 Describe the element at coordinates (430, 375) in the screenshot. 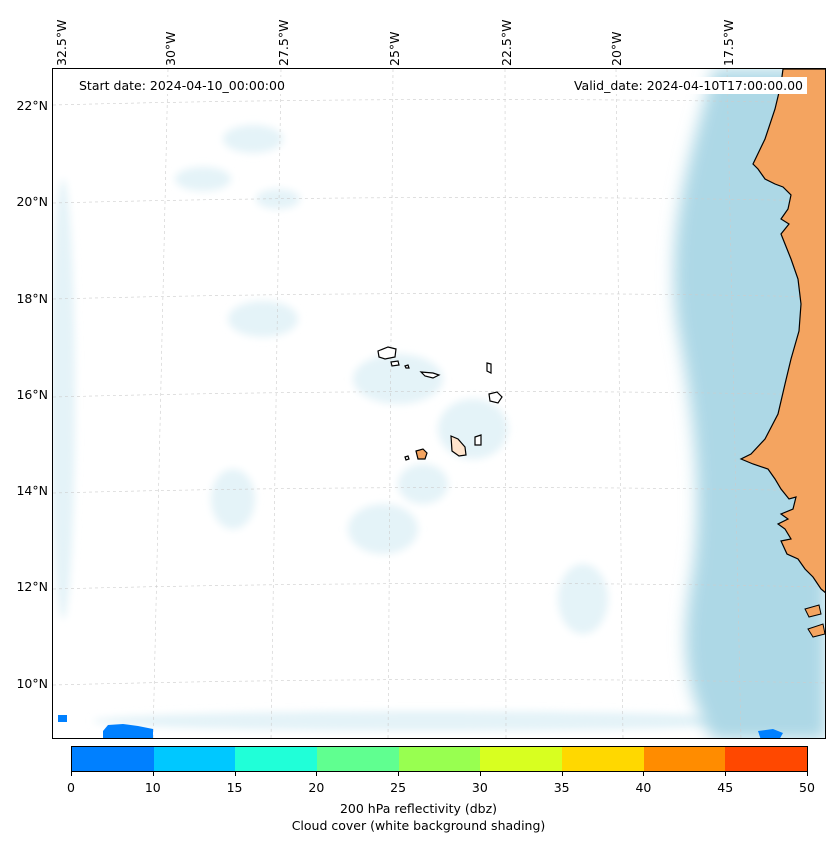

I see `island-sao-nicolau` at that location.